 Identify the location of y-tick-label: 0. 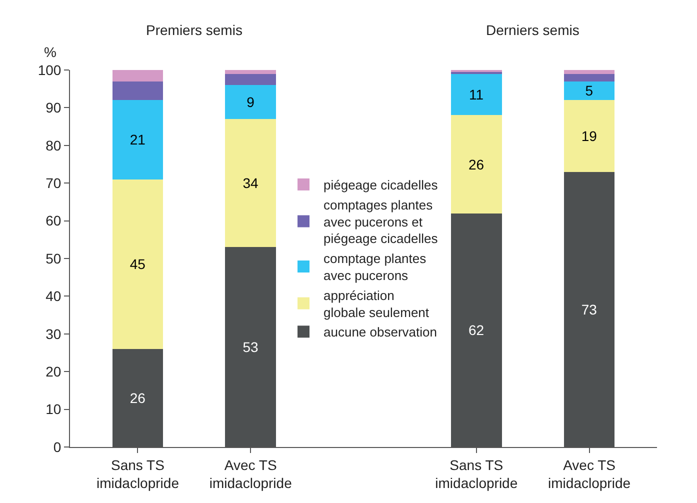
(57, 446).